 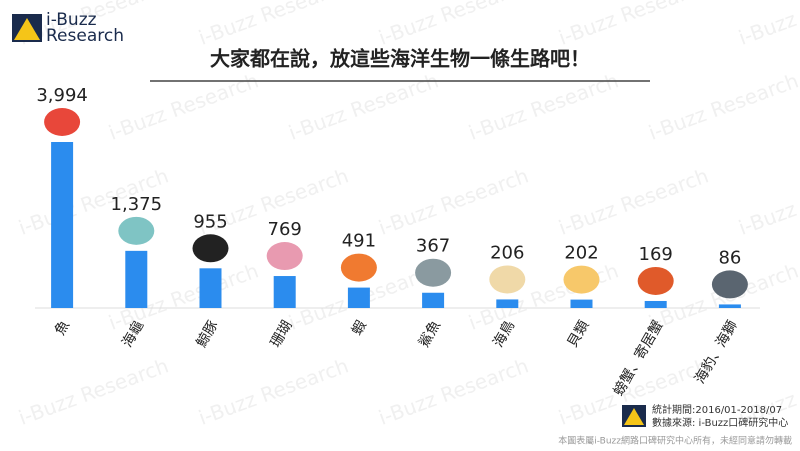 What do you see at coordinates (581, 253) in the screenshot?
I see `value-label: 202` at bounding box center [581, 253].